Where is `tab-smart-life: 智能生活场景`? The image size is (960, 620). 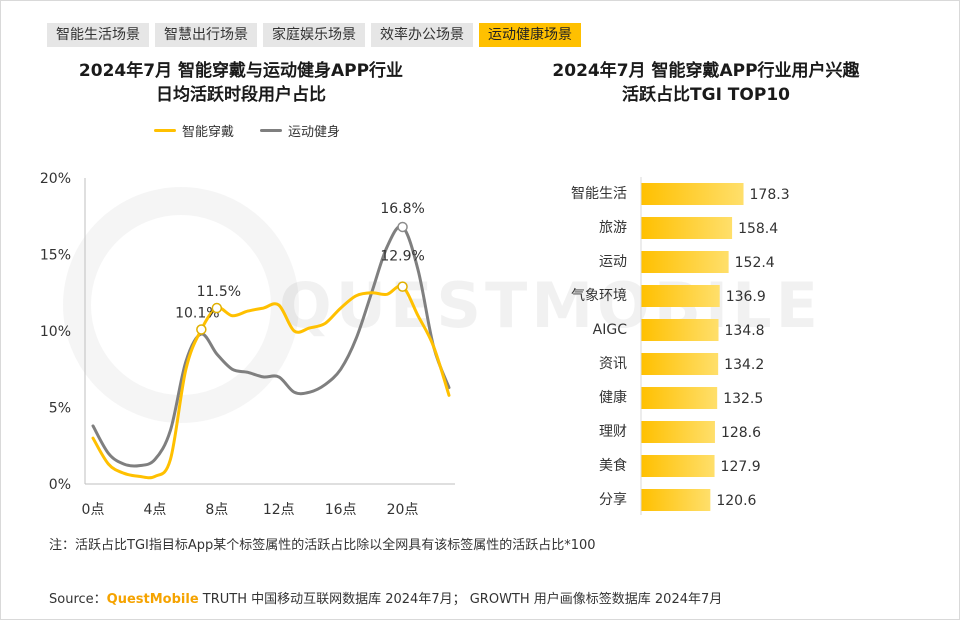
tab-smart-life: 智能生活场景 is located at coordinates (98, 35).